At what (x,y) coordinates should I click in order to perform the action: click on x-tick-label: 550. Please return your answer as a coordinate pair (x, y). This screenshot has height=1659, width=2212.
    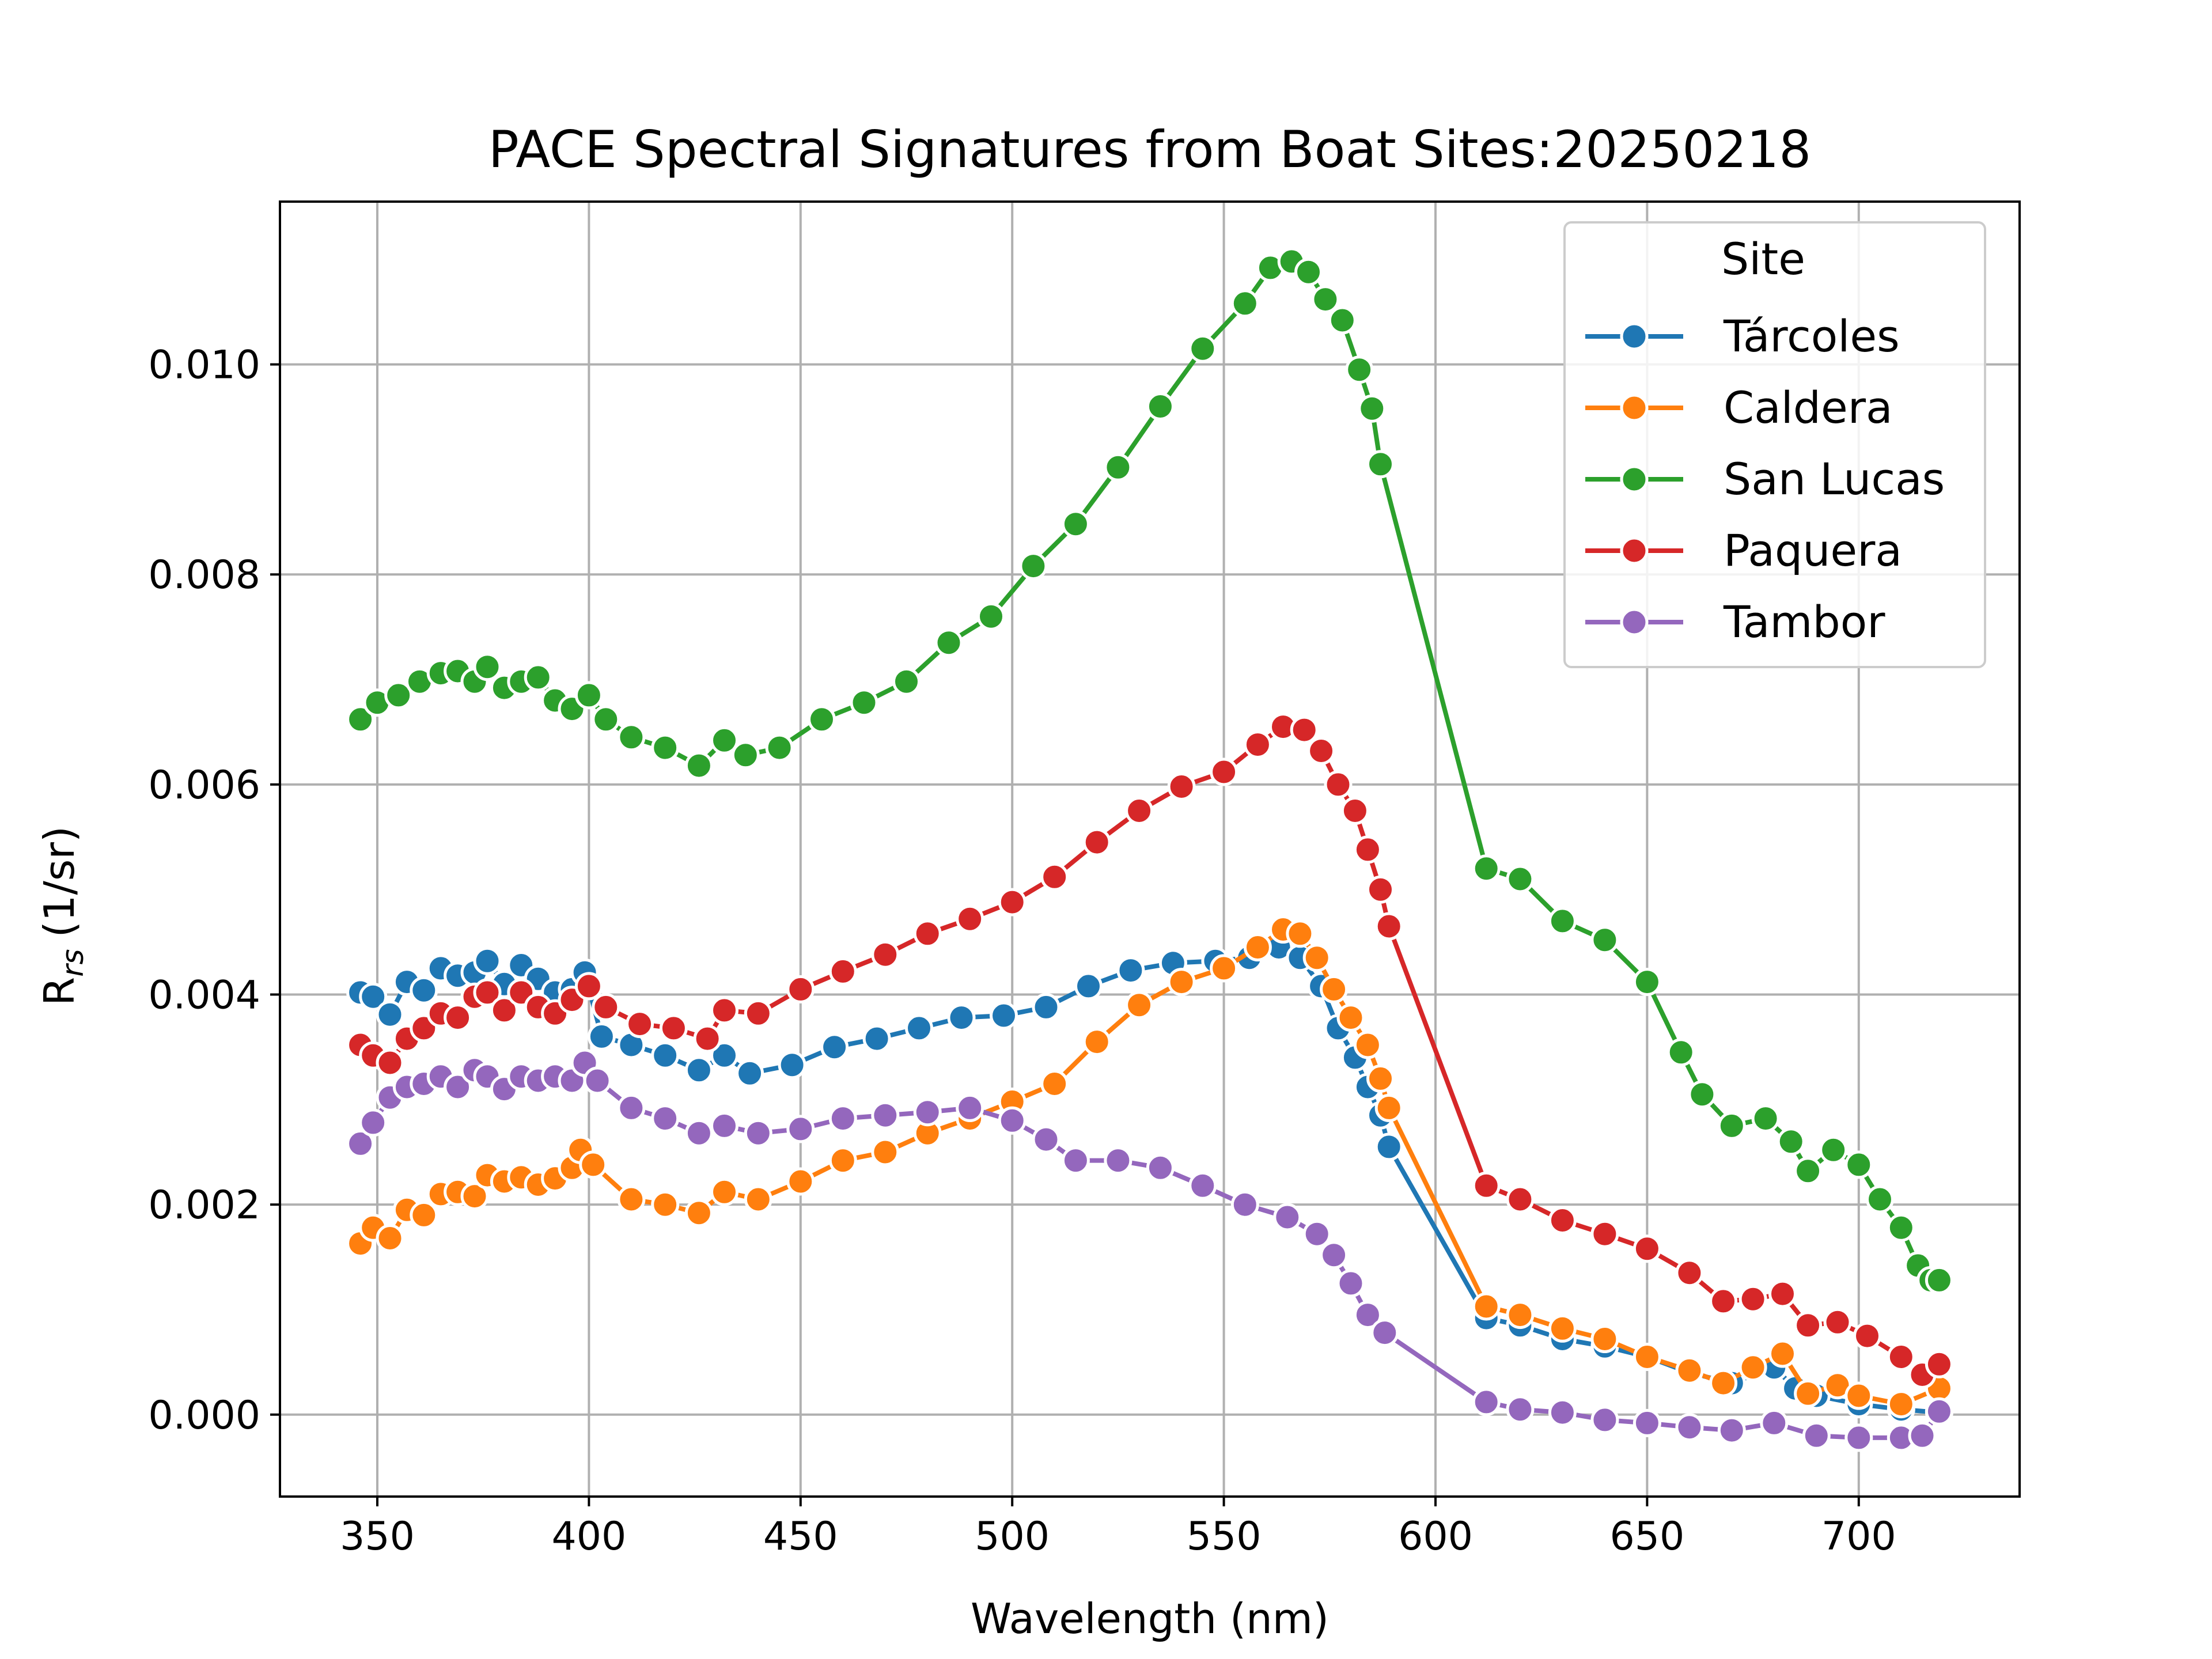
    Looking at the image, I should click on (1224, 1536).